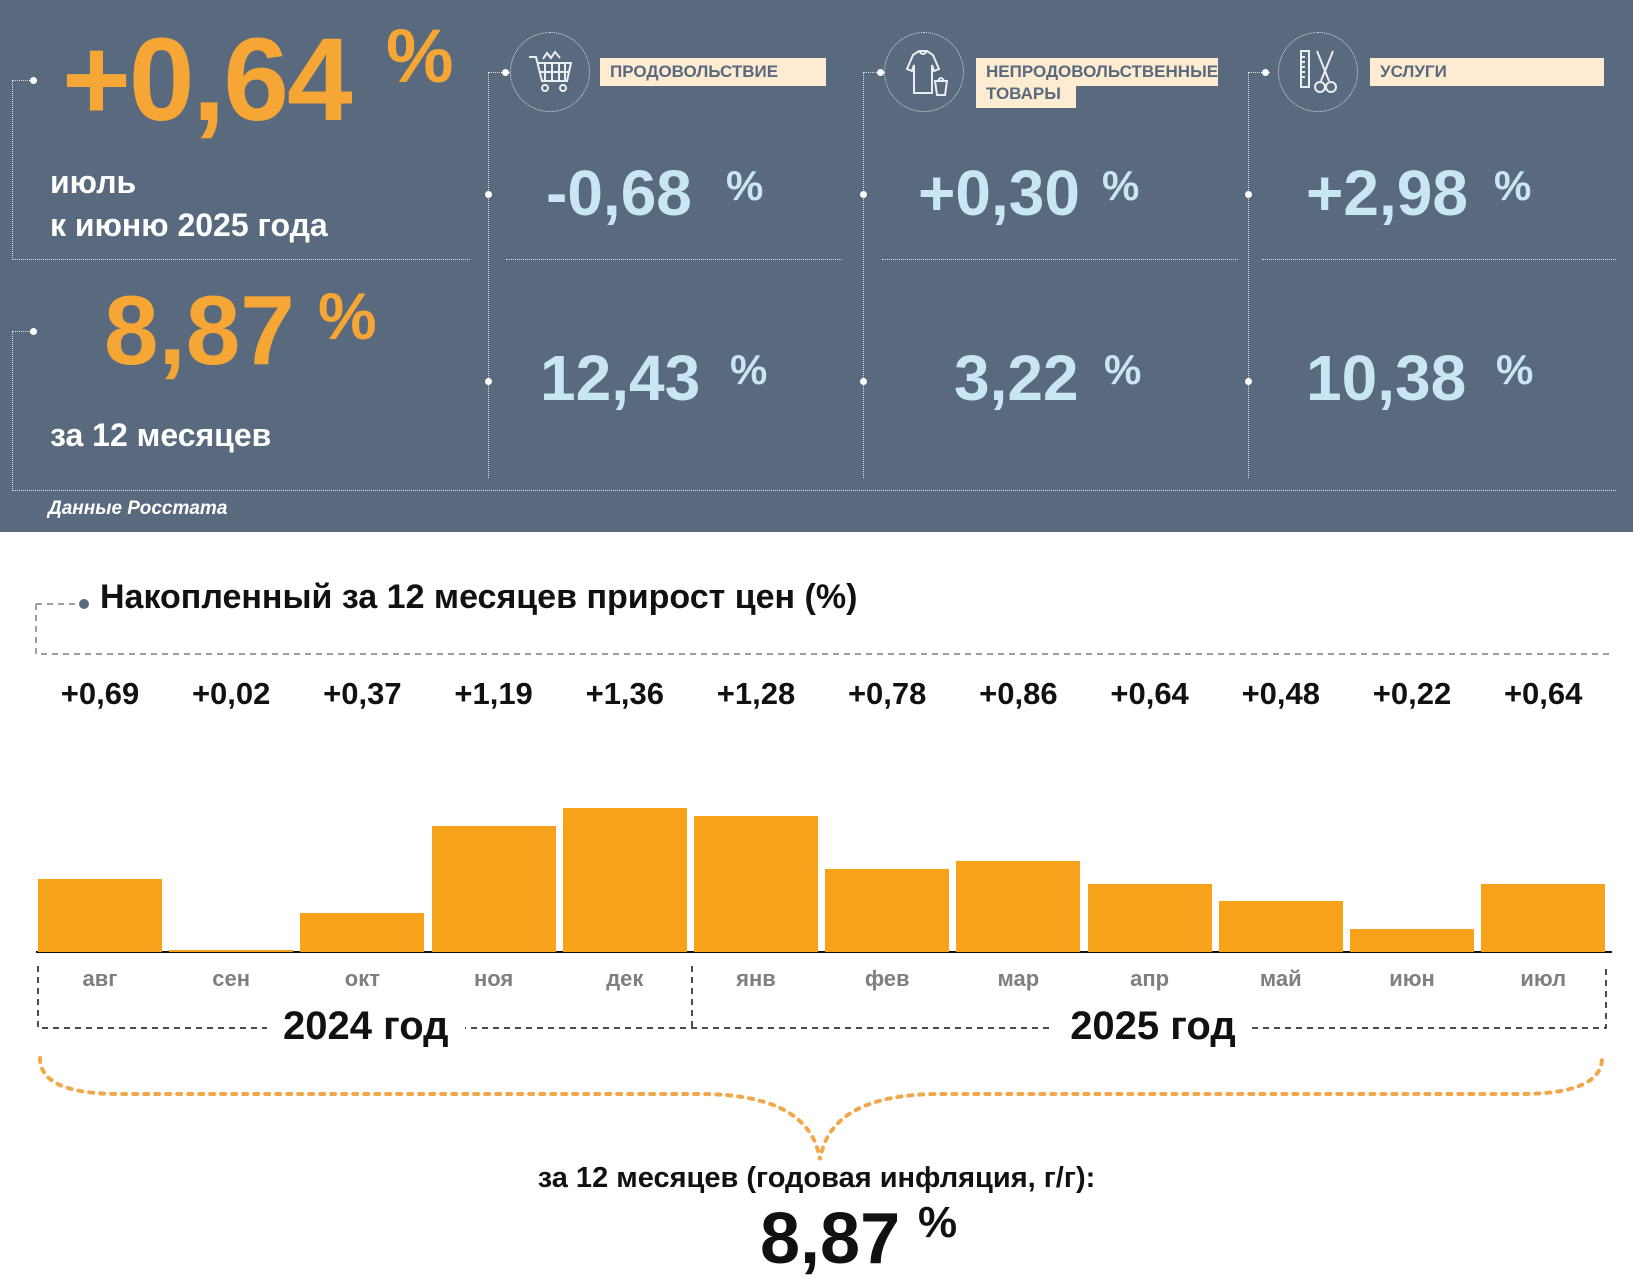  What do you see at coordinates (1412, 978) in the screenshot?
I see `month-label: июн` at bounding box center [1412, 978].